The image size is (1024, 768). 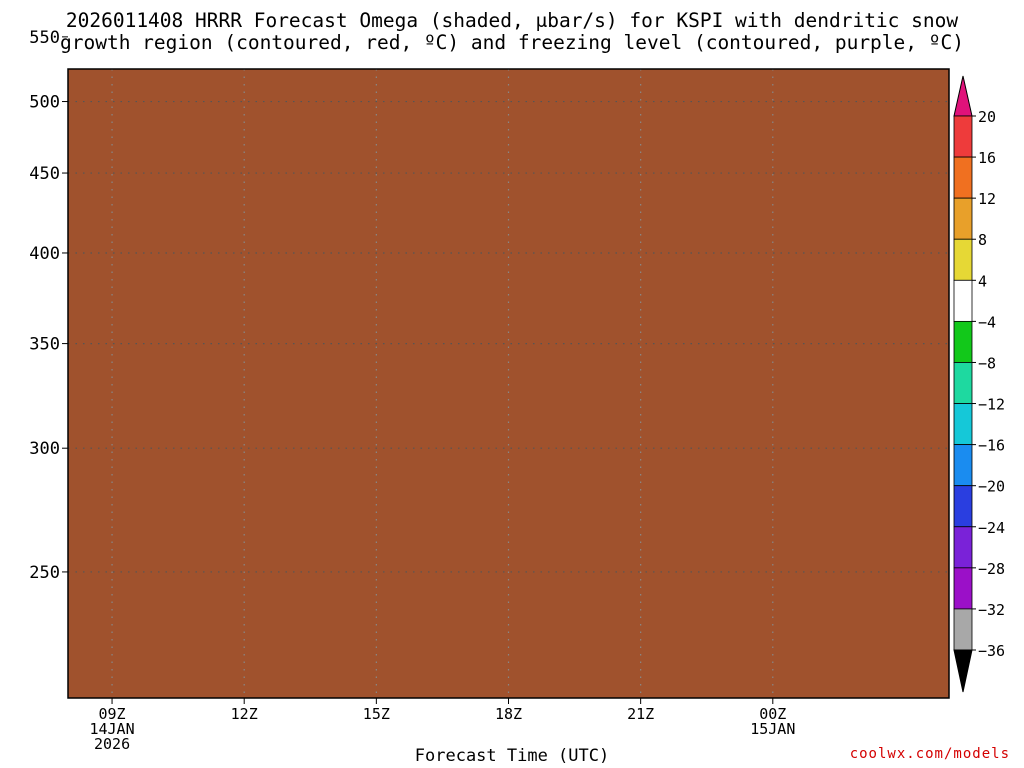 I want to click on y-tick-label: 550, so click(x=44, y=38).